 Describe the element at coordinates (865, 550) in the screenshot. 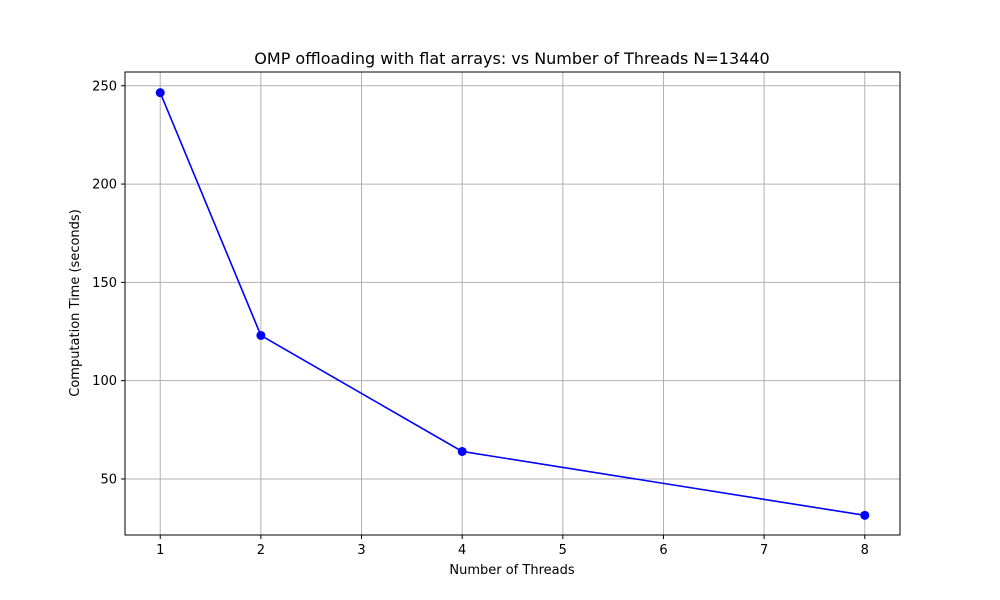

I see `x-tick-label: 8` at that location.